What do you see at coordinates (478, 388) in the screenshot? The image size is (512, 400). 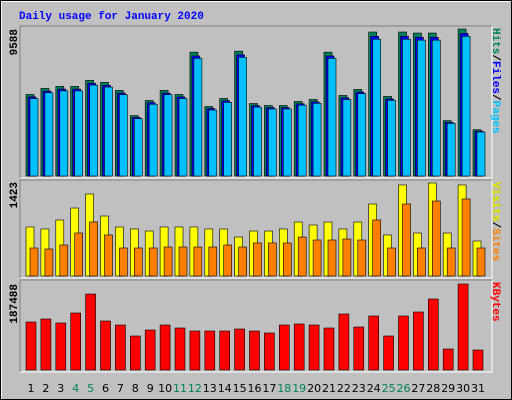 I see `x-tick-label: 31` at bounding box center [478, 388].